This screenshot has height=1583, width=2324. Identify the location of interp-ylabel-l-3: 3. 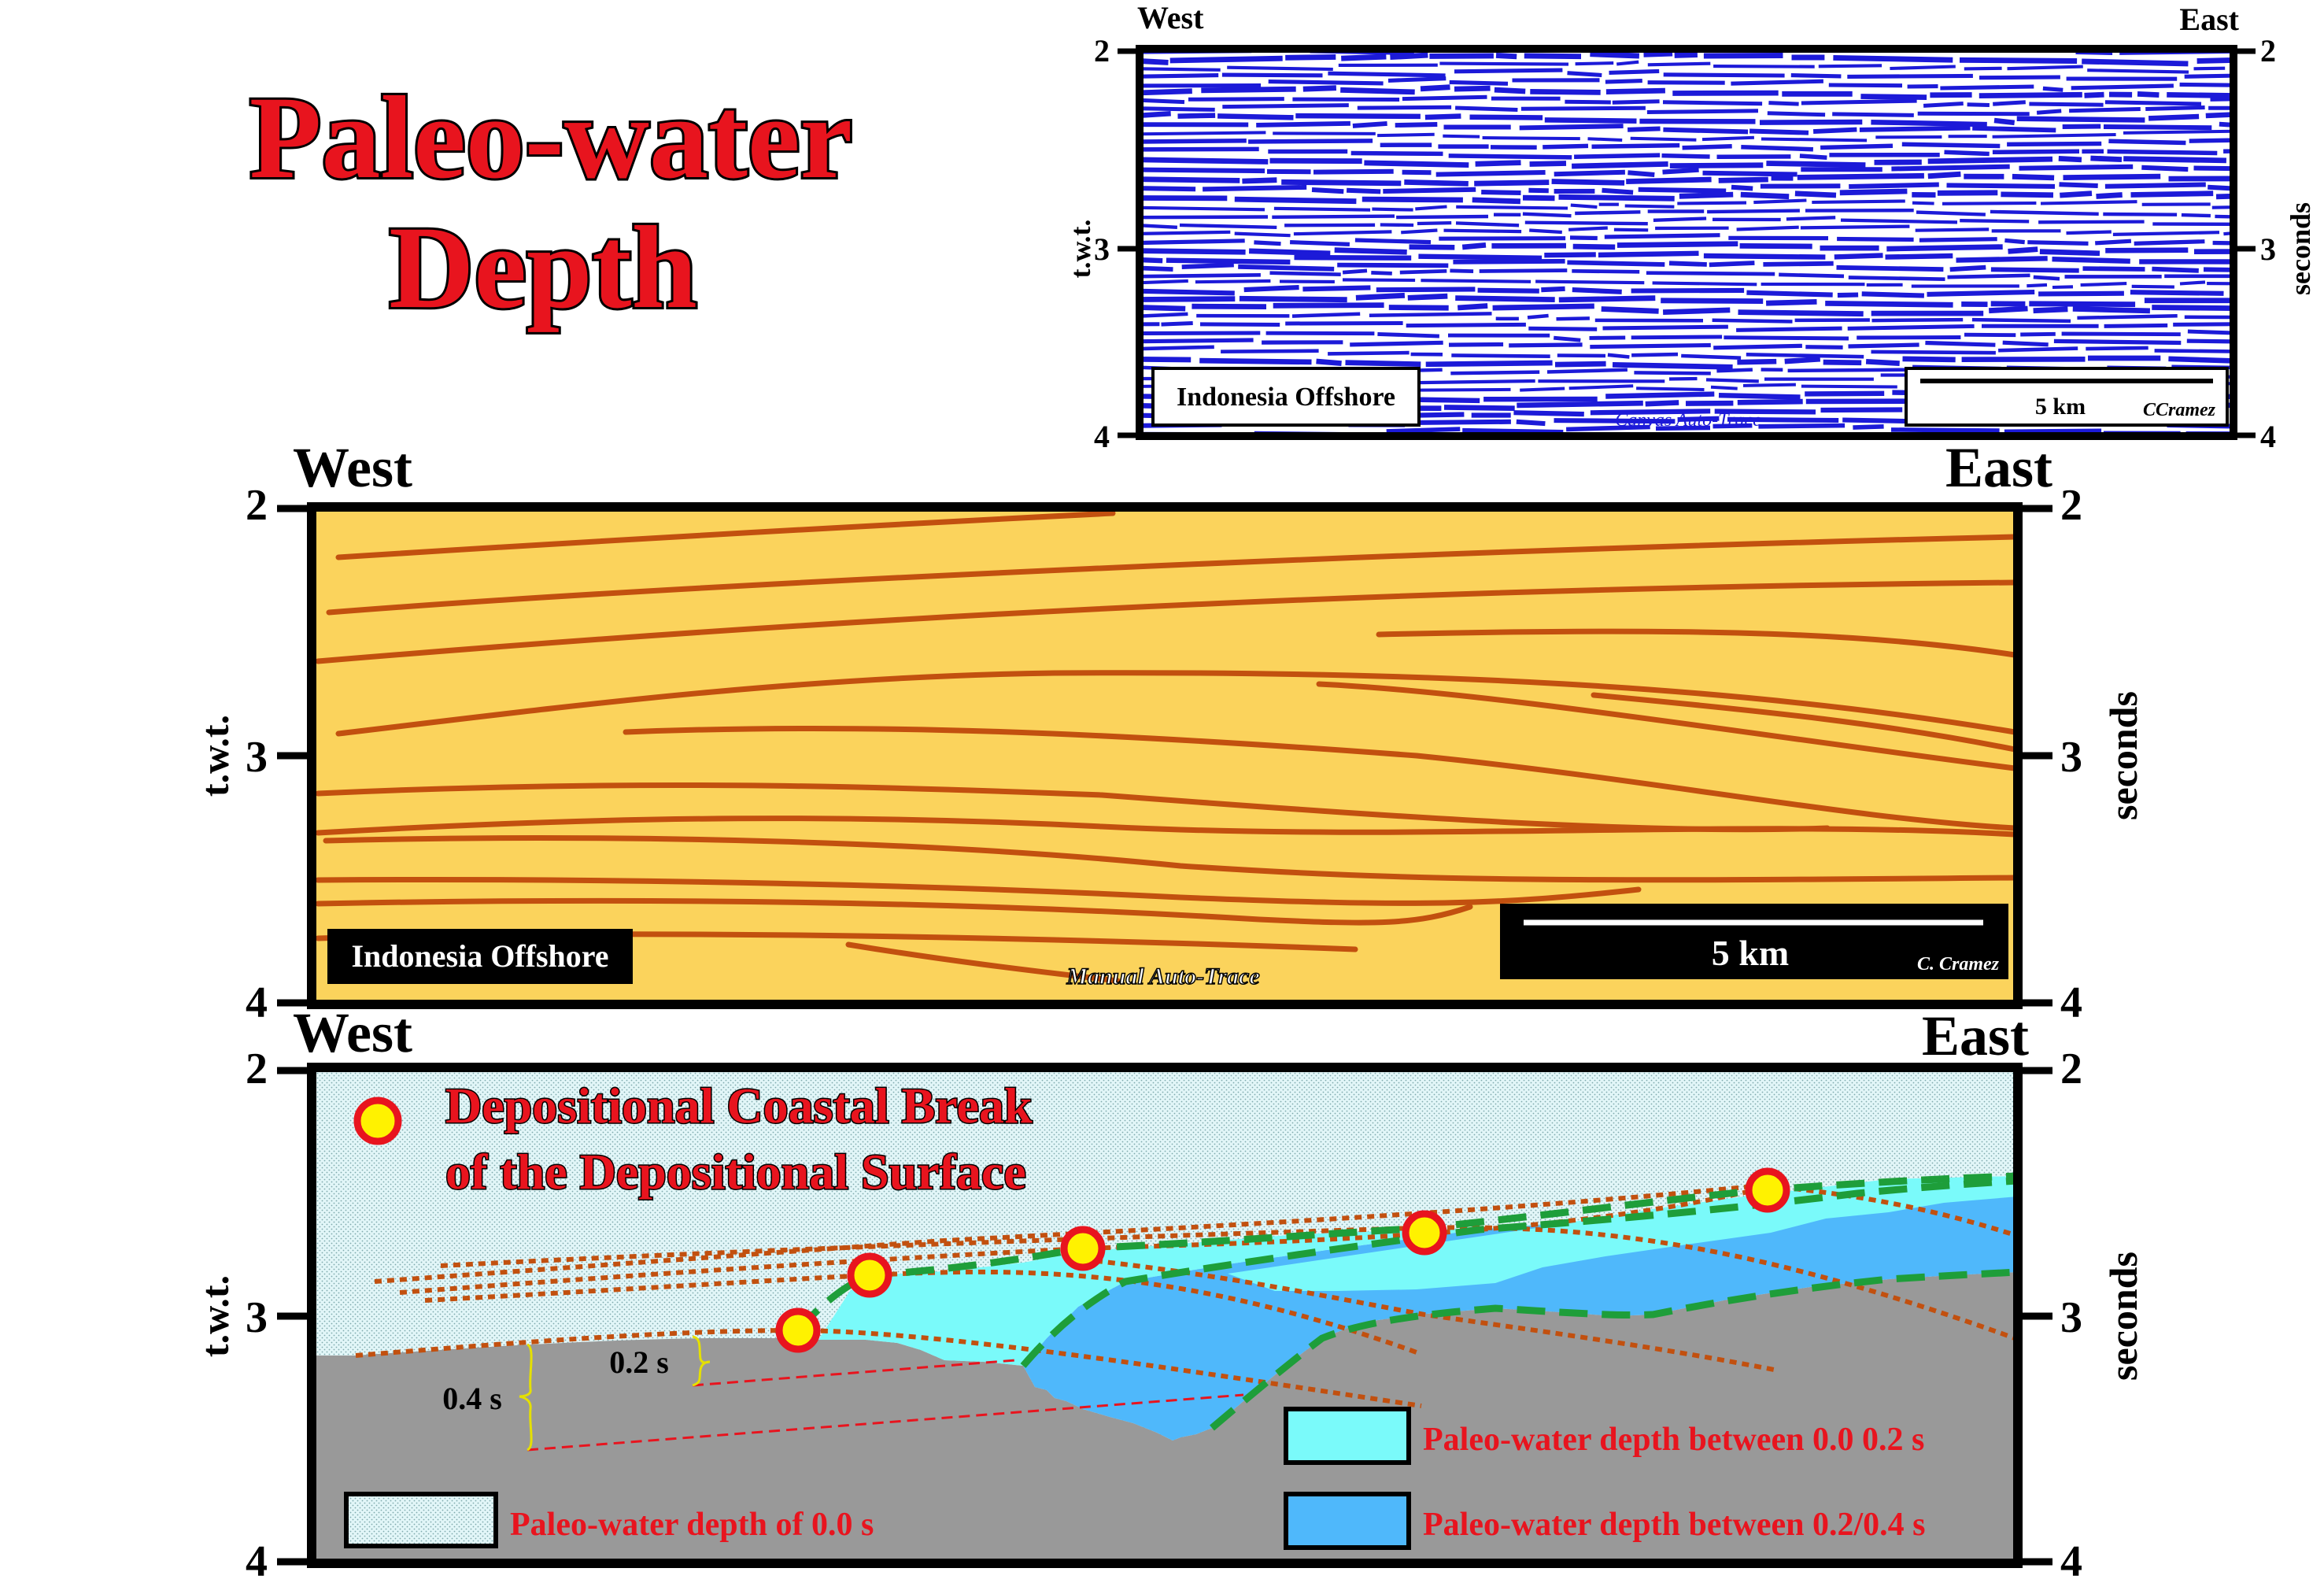
(257, 757).